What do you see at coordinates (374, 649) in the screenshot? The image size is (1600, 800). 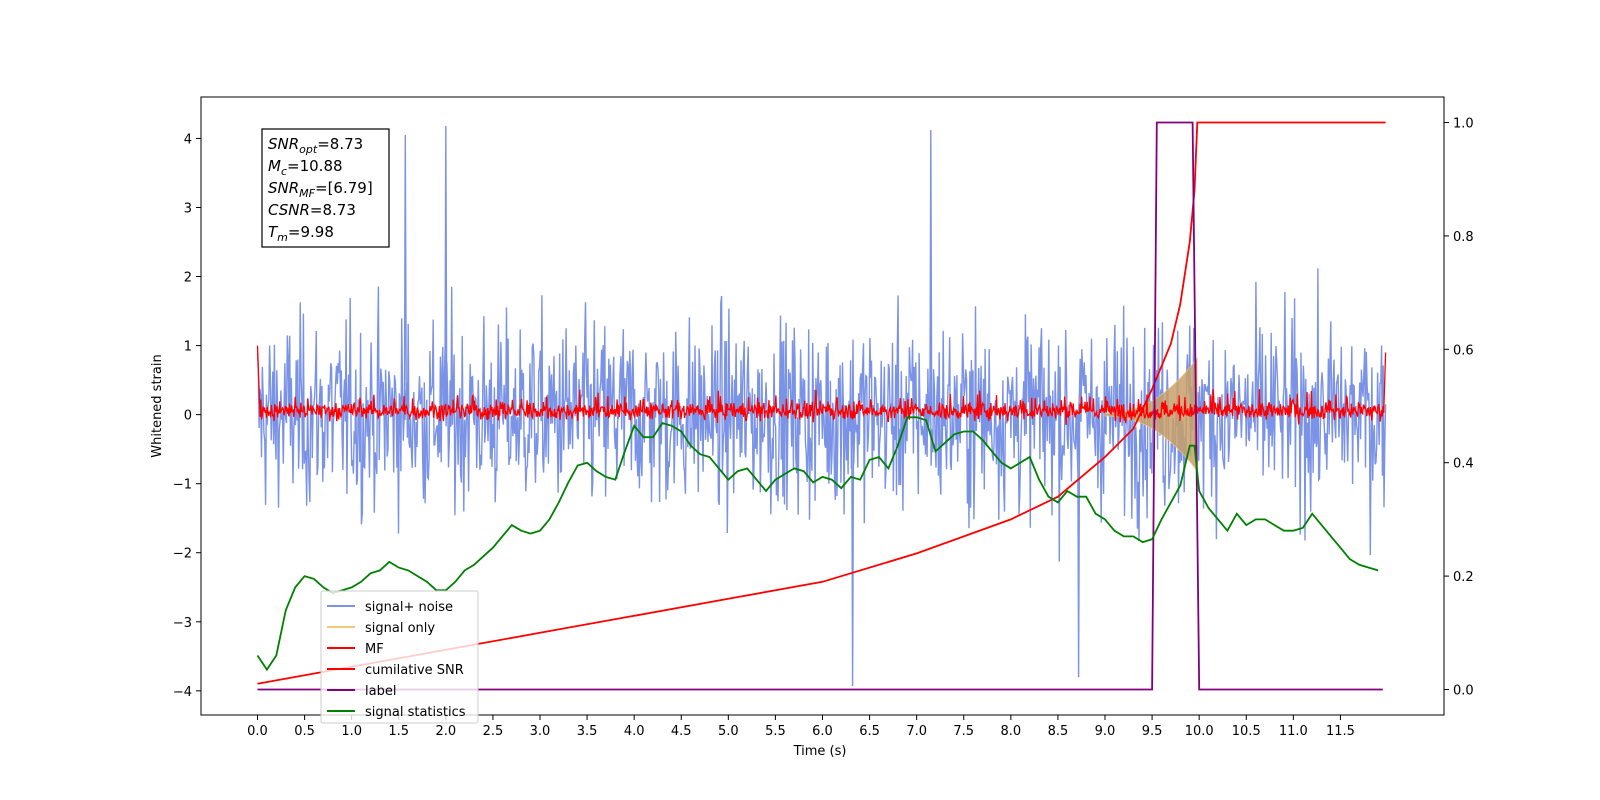 I see `legend-label: MF` at bounding box center [374, 649].